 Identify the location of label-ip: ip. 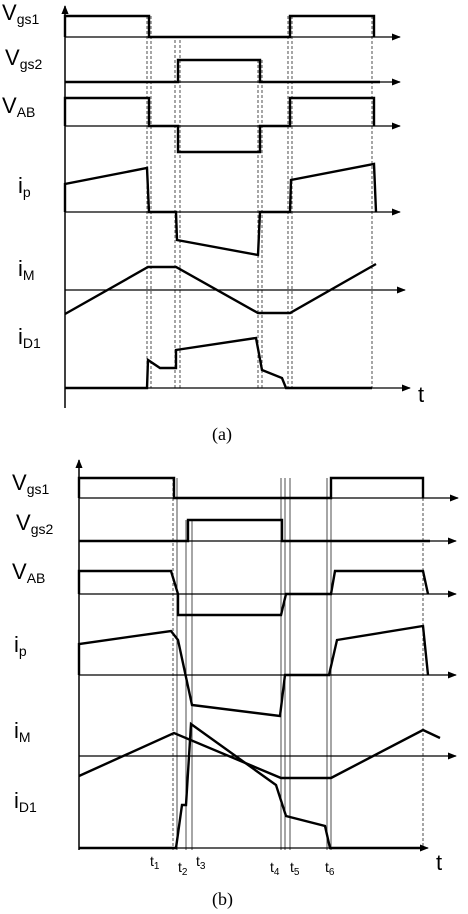
(24, 186).